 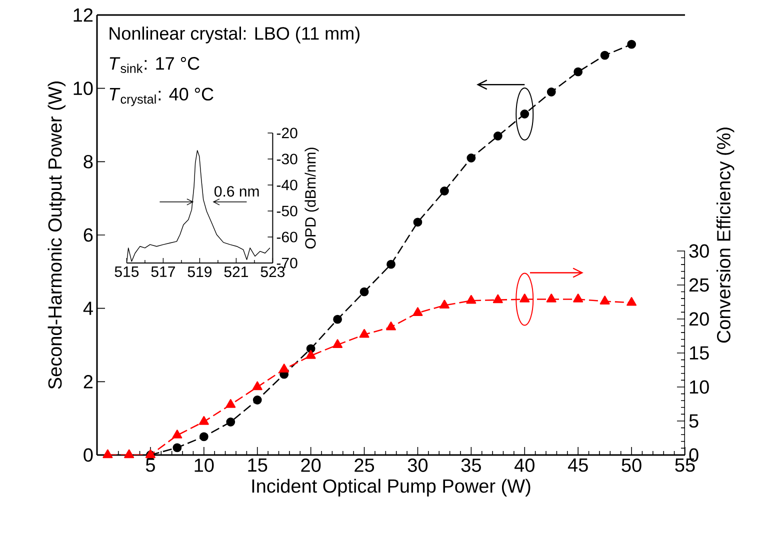 I want to click on x-tick-label: 521, so click(x=236, y=272).